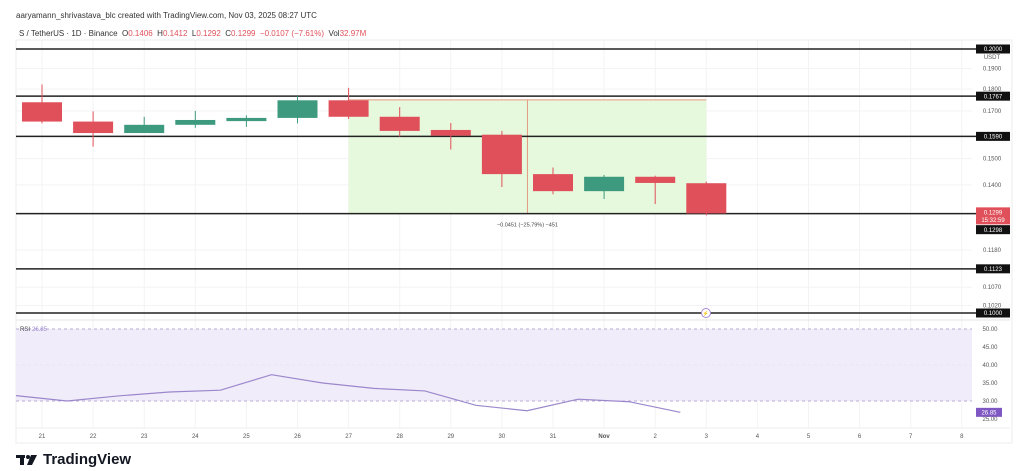  What do you see at coordinates (68, 33) in the screenshot?
I see `symbol-title: S / TetherUS · 1D · Binance` at bounding box center [68, 33].